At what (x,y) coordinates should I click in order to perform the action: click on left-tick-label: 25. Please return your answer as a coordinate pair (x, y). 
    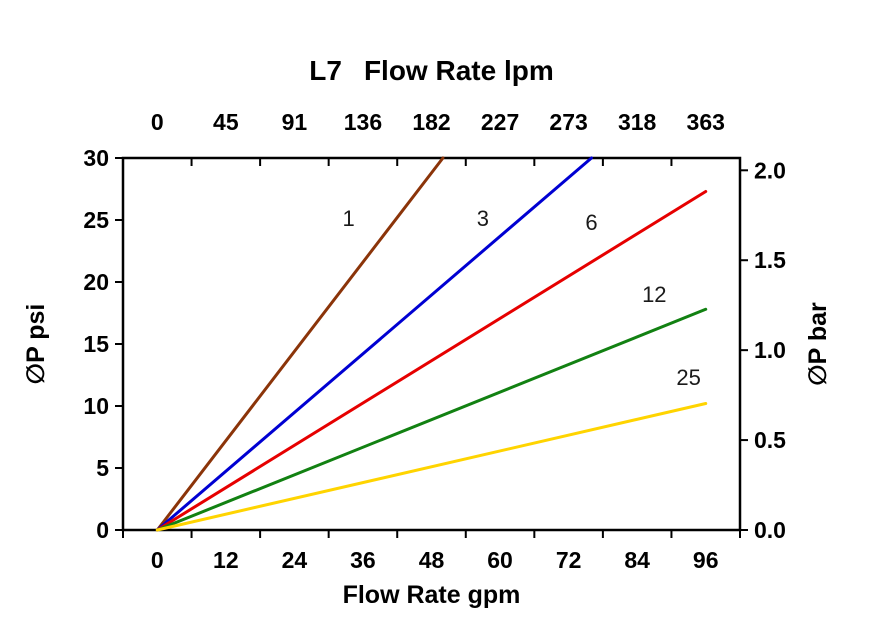
    Looking at the image, I should click on (96, 220).